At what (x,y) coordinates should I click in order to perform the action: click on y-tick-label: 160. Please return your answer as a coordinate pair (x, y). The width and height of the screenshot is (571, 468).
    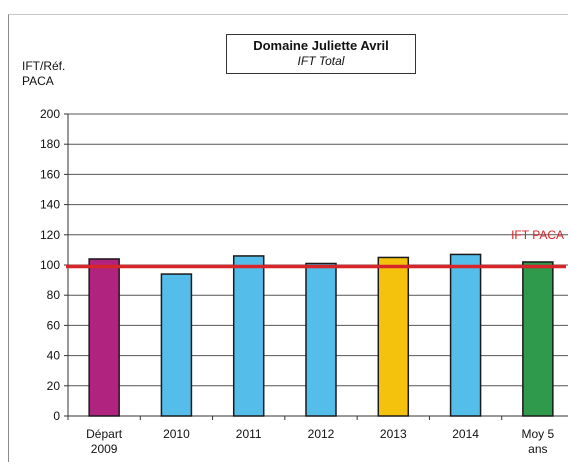
    Looking at the image, I should click on (50, 174).